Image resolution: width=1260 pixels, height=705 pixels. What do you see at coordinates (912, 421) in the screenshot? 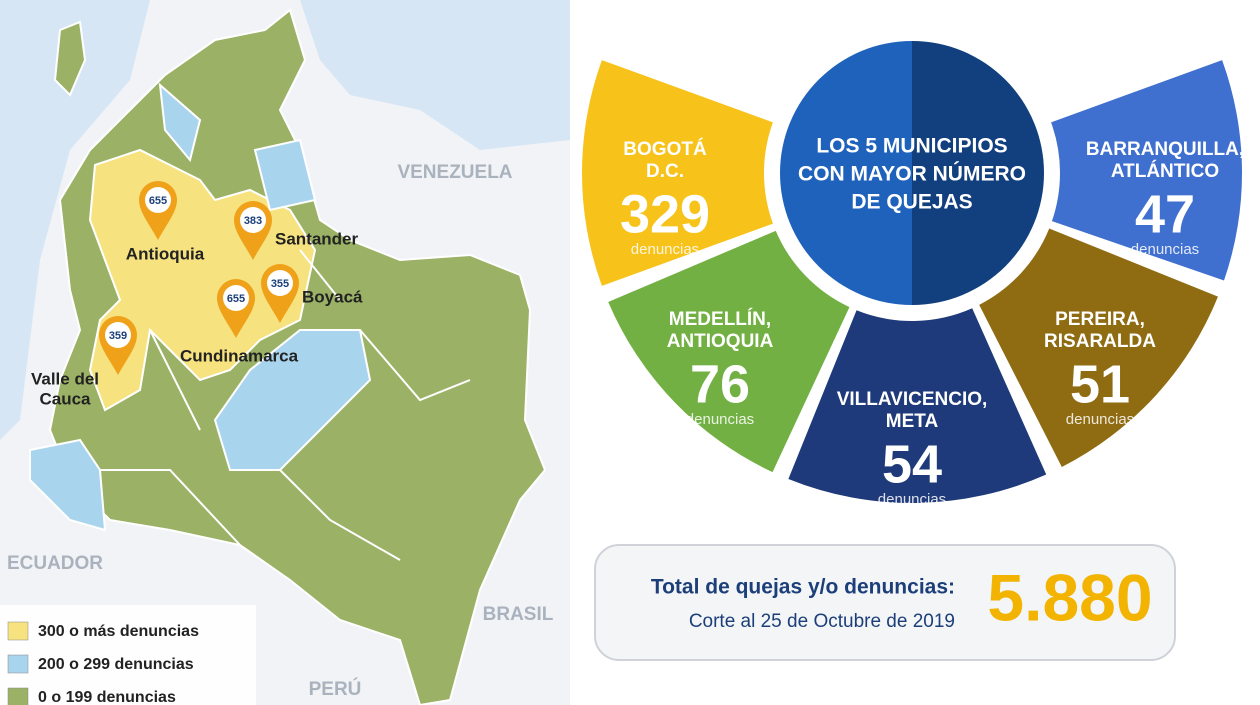
I see `municipality-name: META` at bounding box center [912, 421].